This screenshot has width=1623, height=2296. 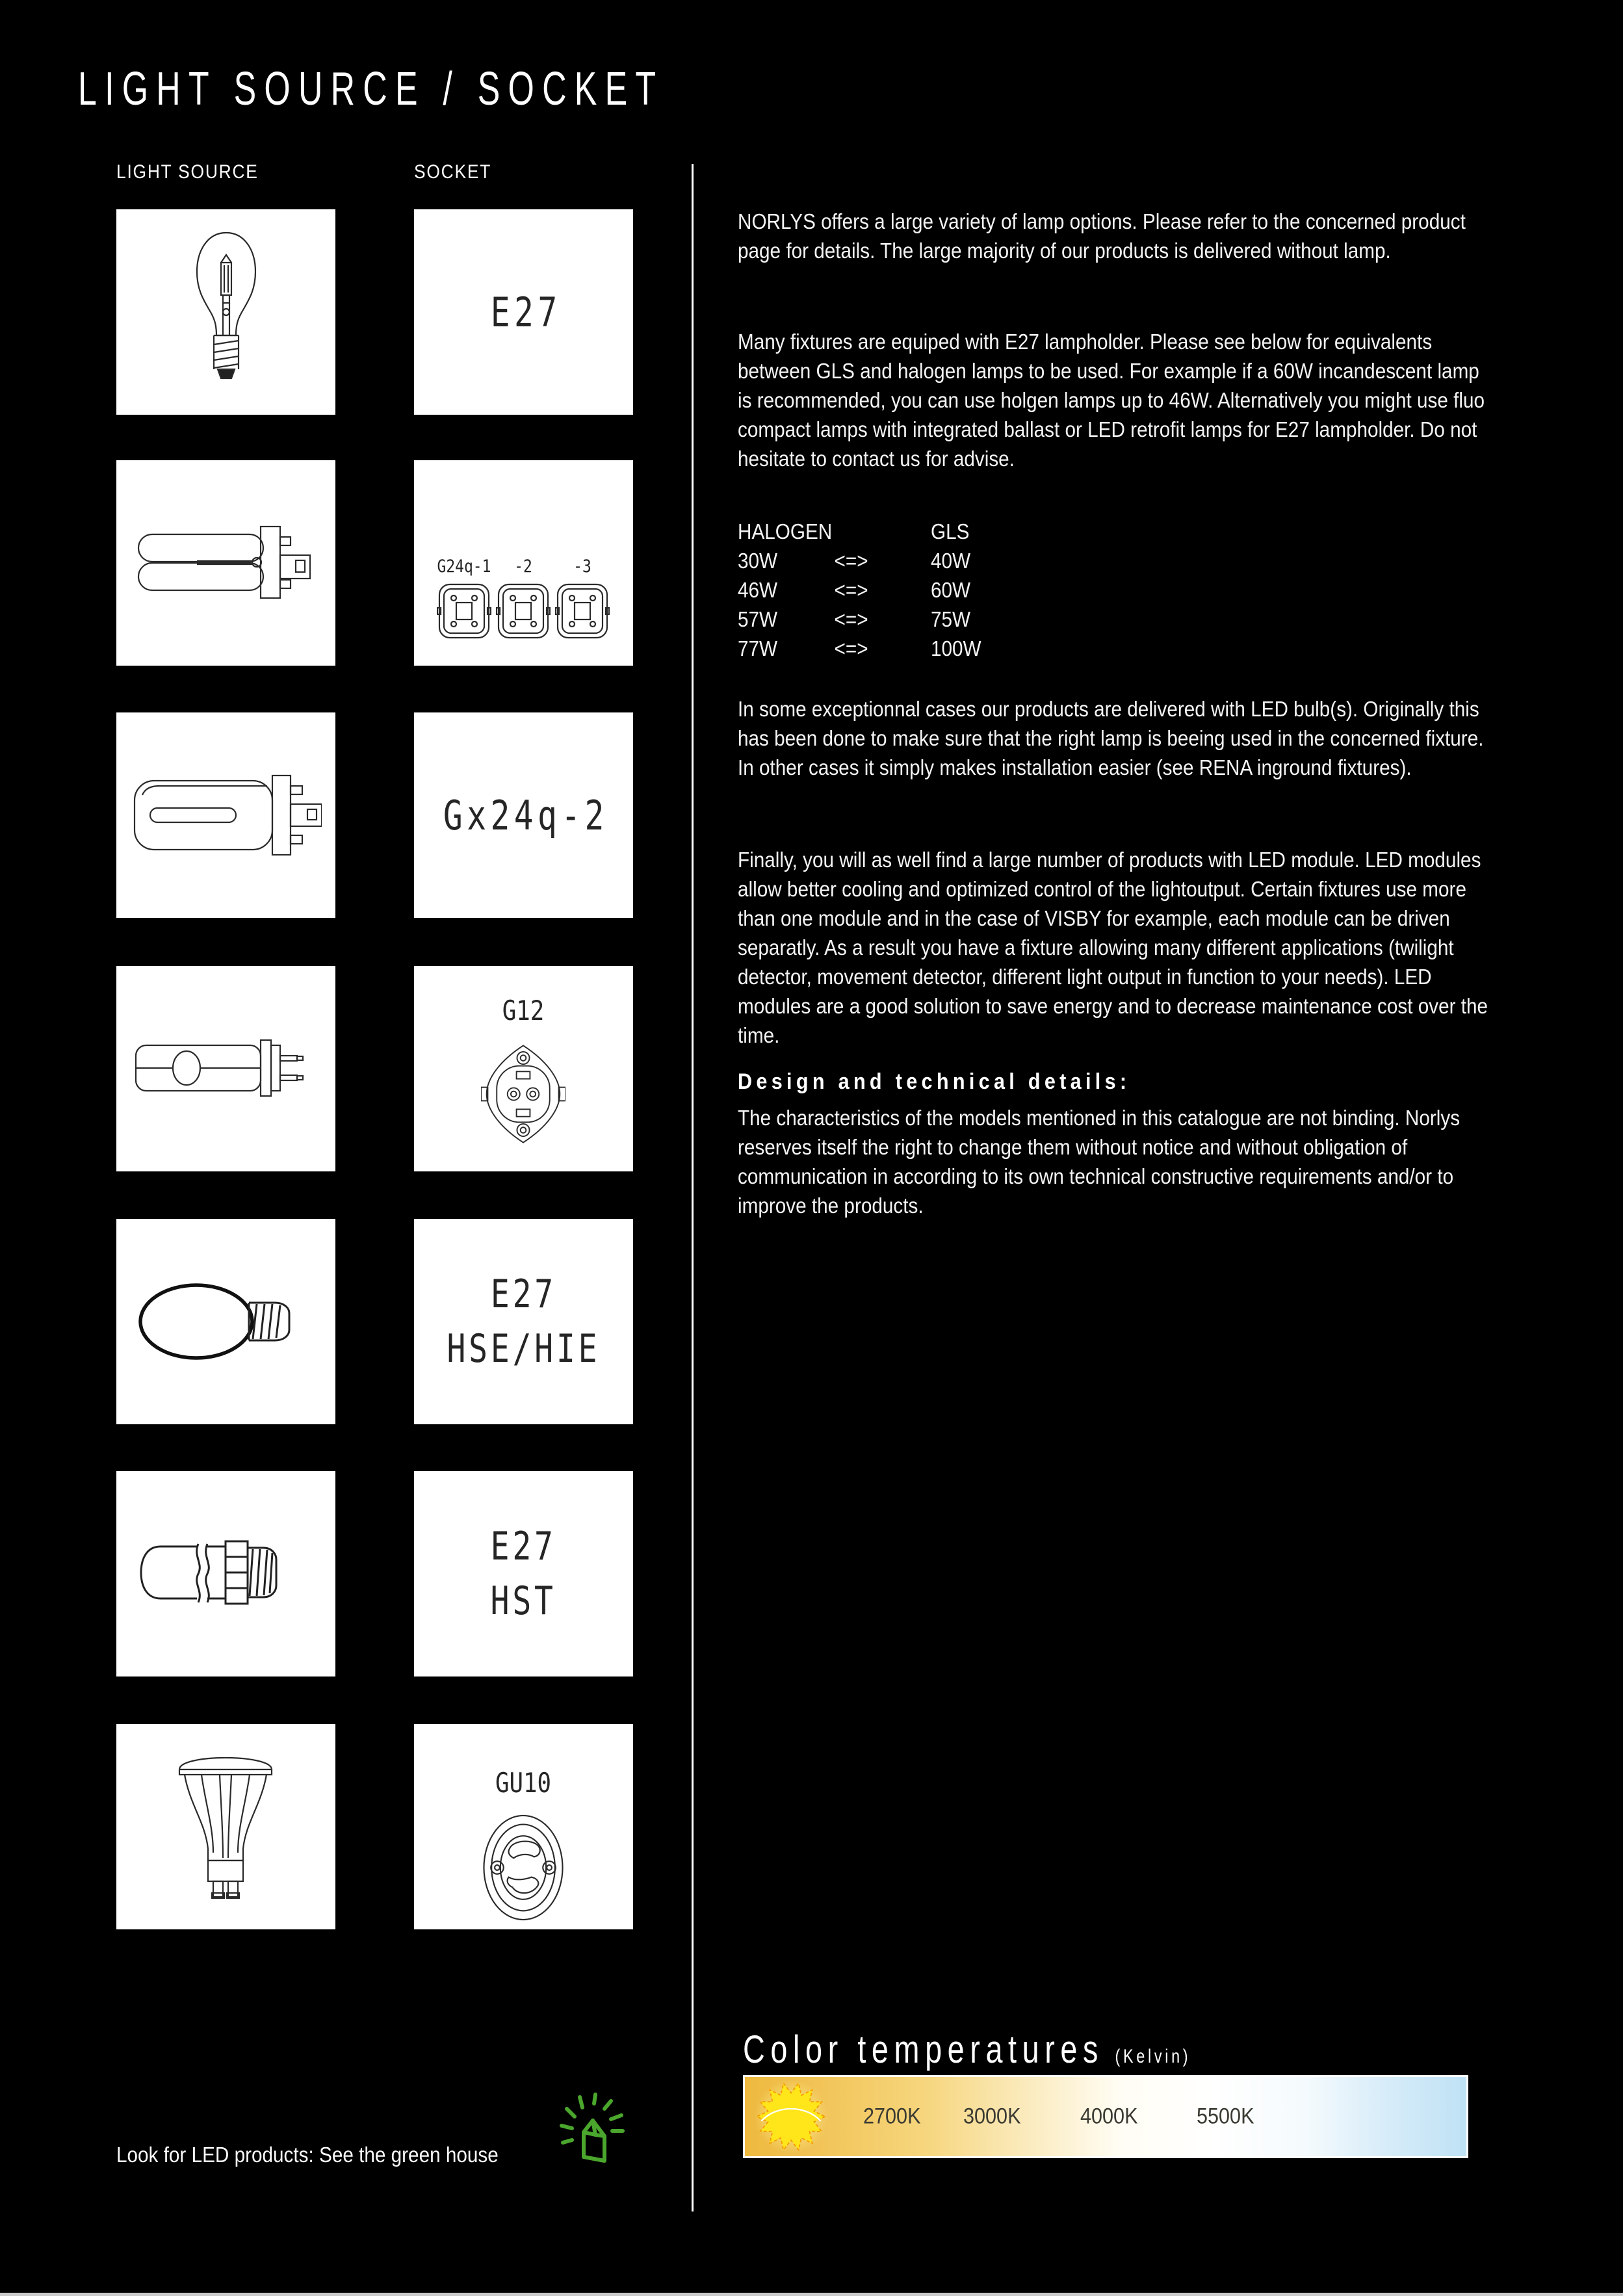 What do you see at coordinates (791, 2117) in the screenshot?
I see `sun-icon` at bounding box center [791, 2117].